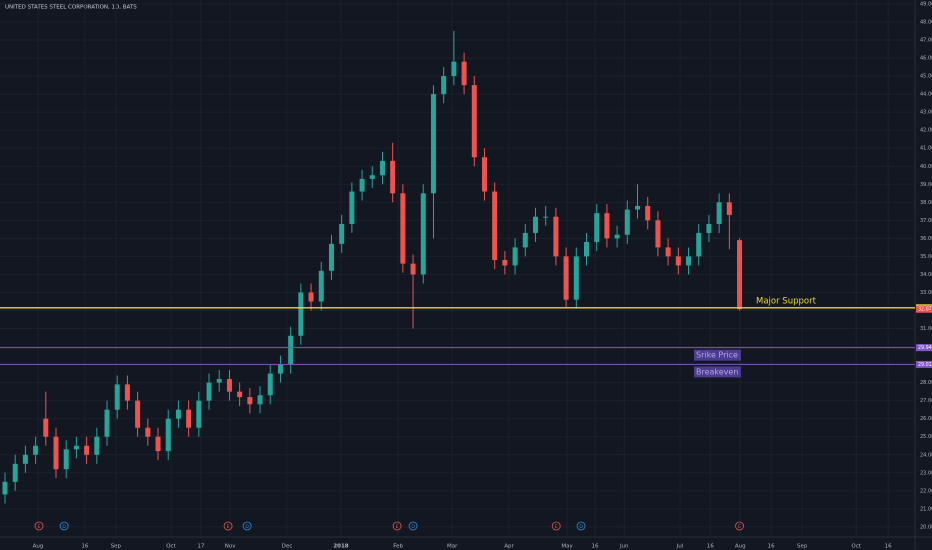 This screenshot has width=932, height=550. Describe the element at coordinates (926, 491) in the screenshot. I see `y-tick-label: 22.00` at that location.